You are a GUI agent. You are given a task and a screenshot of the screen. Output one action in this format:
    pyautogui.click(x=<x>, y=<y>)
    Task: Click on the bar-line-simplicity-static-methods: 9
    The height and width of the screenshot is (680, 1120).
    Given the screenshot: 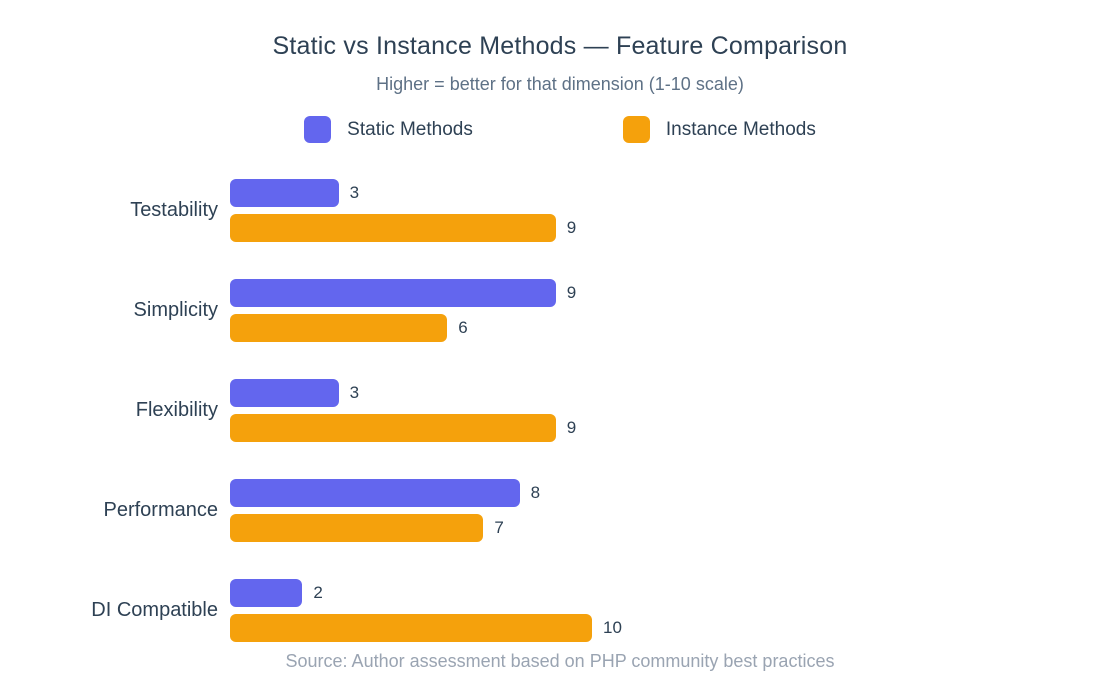 What is the action you would take?
    pyautogui.click(x=403, y=292)
    